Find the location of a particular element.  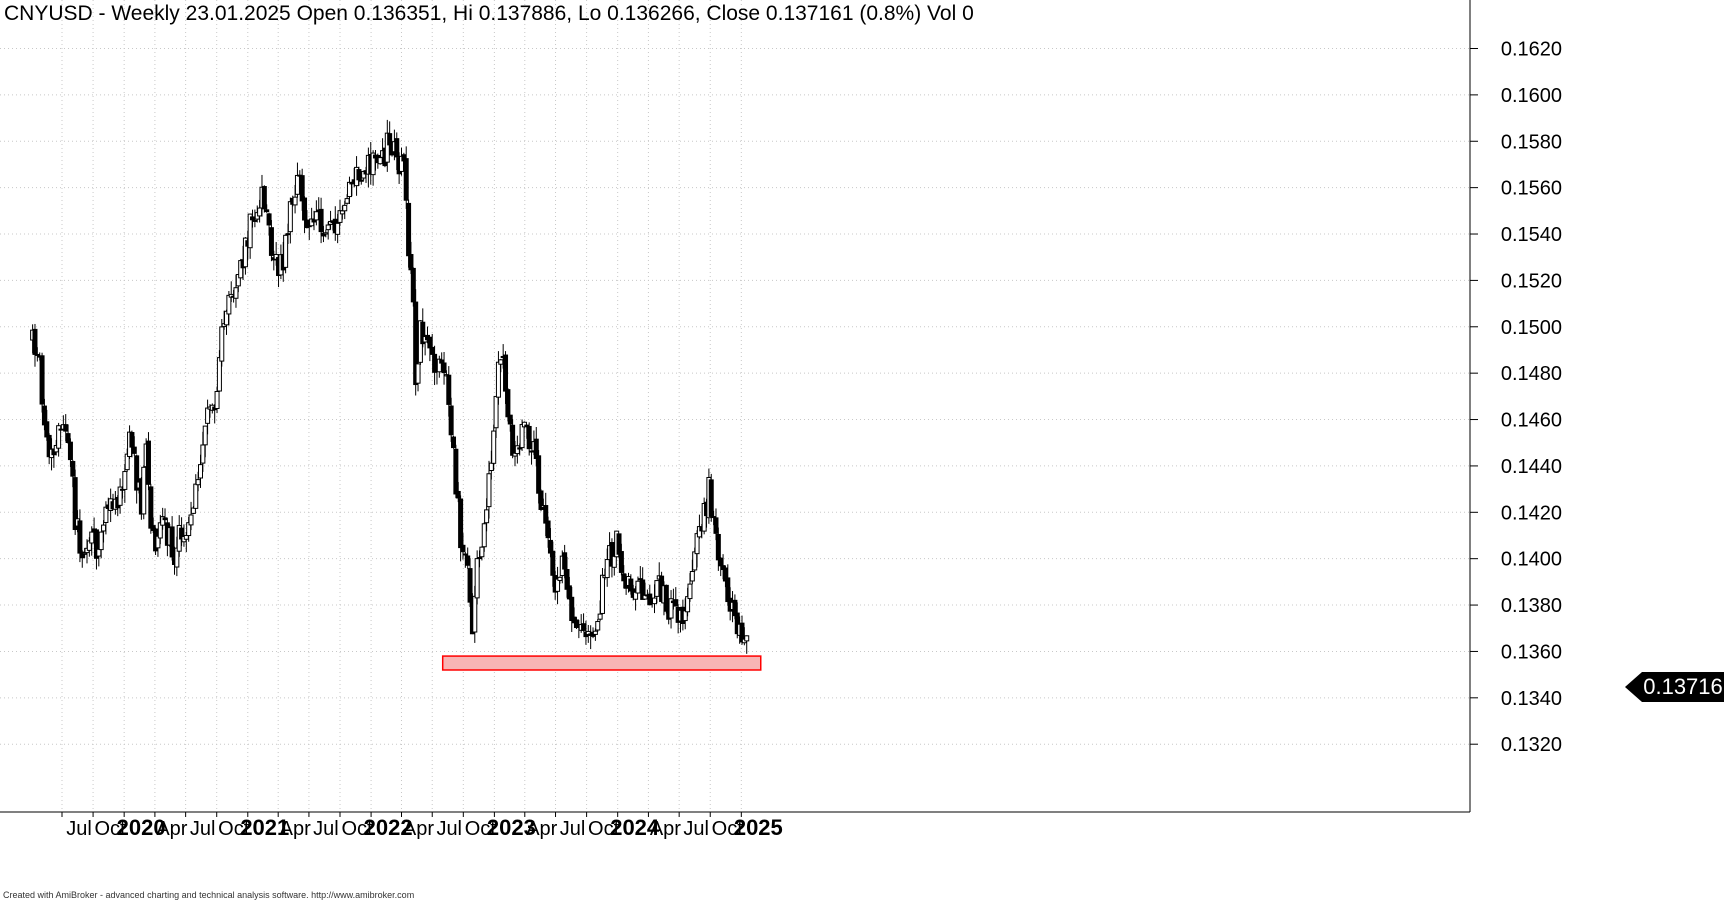

x-tick-label: 2025 is located at coordinates (758, 827).